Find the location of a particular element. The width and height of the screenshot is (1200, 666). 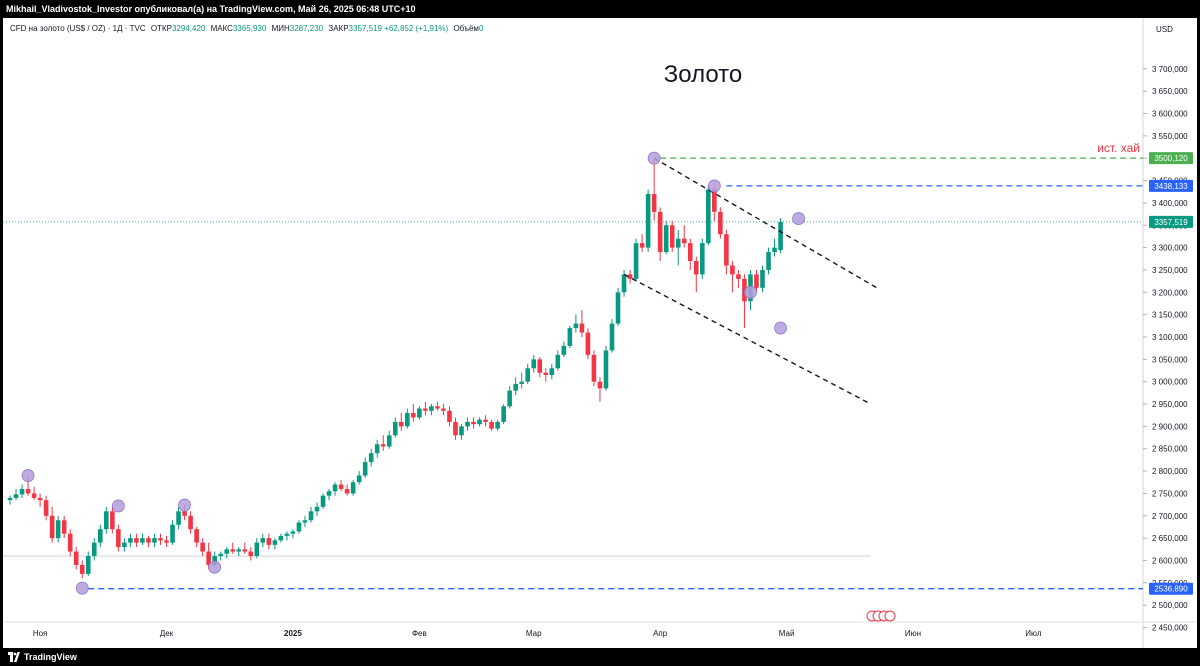

y-tick-label: 2 900,000 is located at coordinates (1170, 426).